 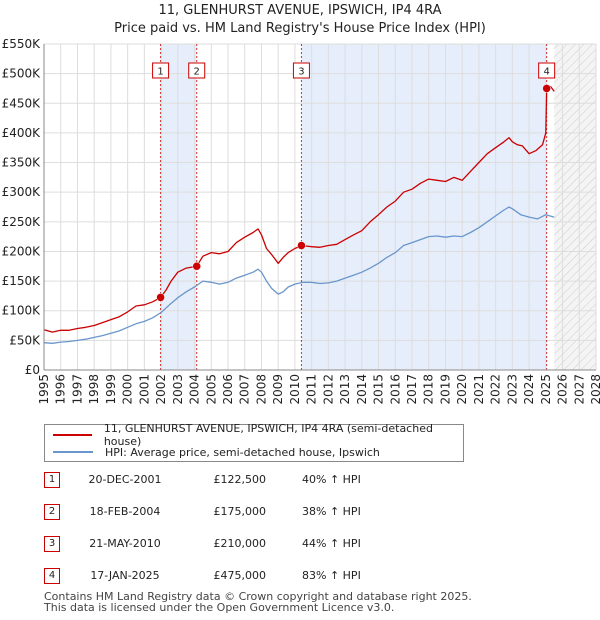 I want to click on transaction-hpi-change: 38% ↑ HPI, so click(x=331, y=511).